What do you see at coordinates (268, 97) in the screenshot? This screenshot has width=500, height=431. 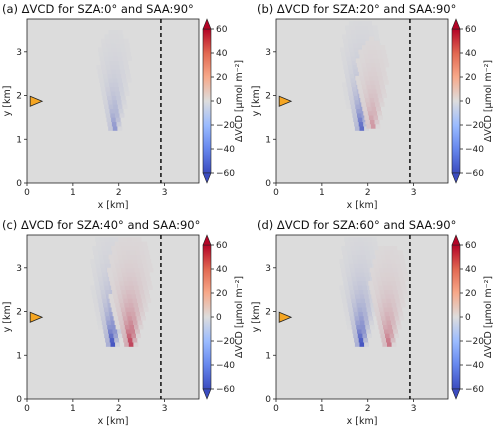 I see `y-tick-label: 2` at bounding box center [268, 97].